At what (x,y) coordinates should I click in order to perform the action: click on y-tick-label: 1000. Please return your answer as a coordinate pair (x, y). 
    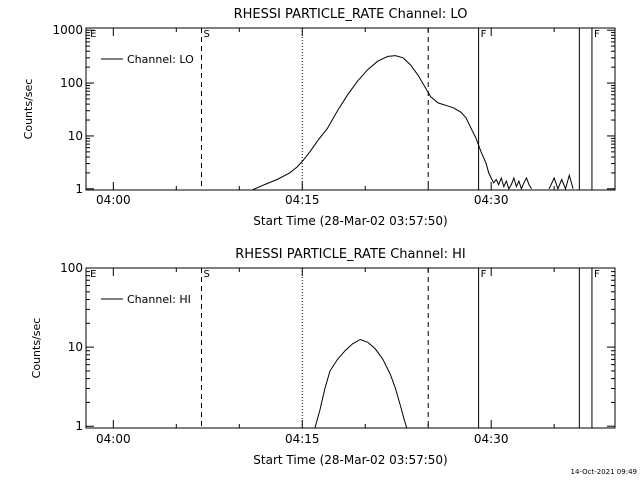
    Looking at the image, I should click on (67, 30).